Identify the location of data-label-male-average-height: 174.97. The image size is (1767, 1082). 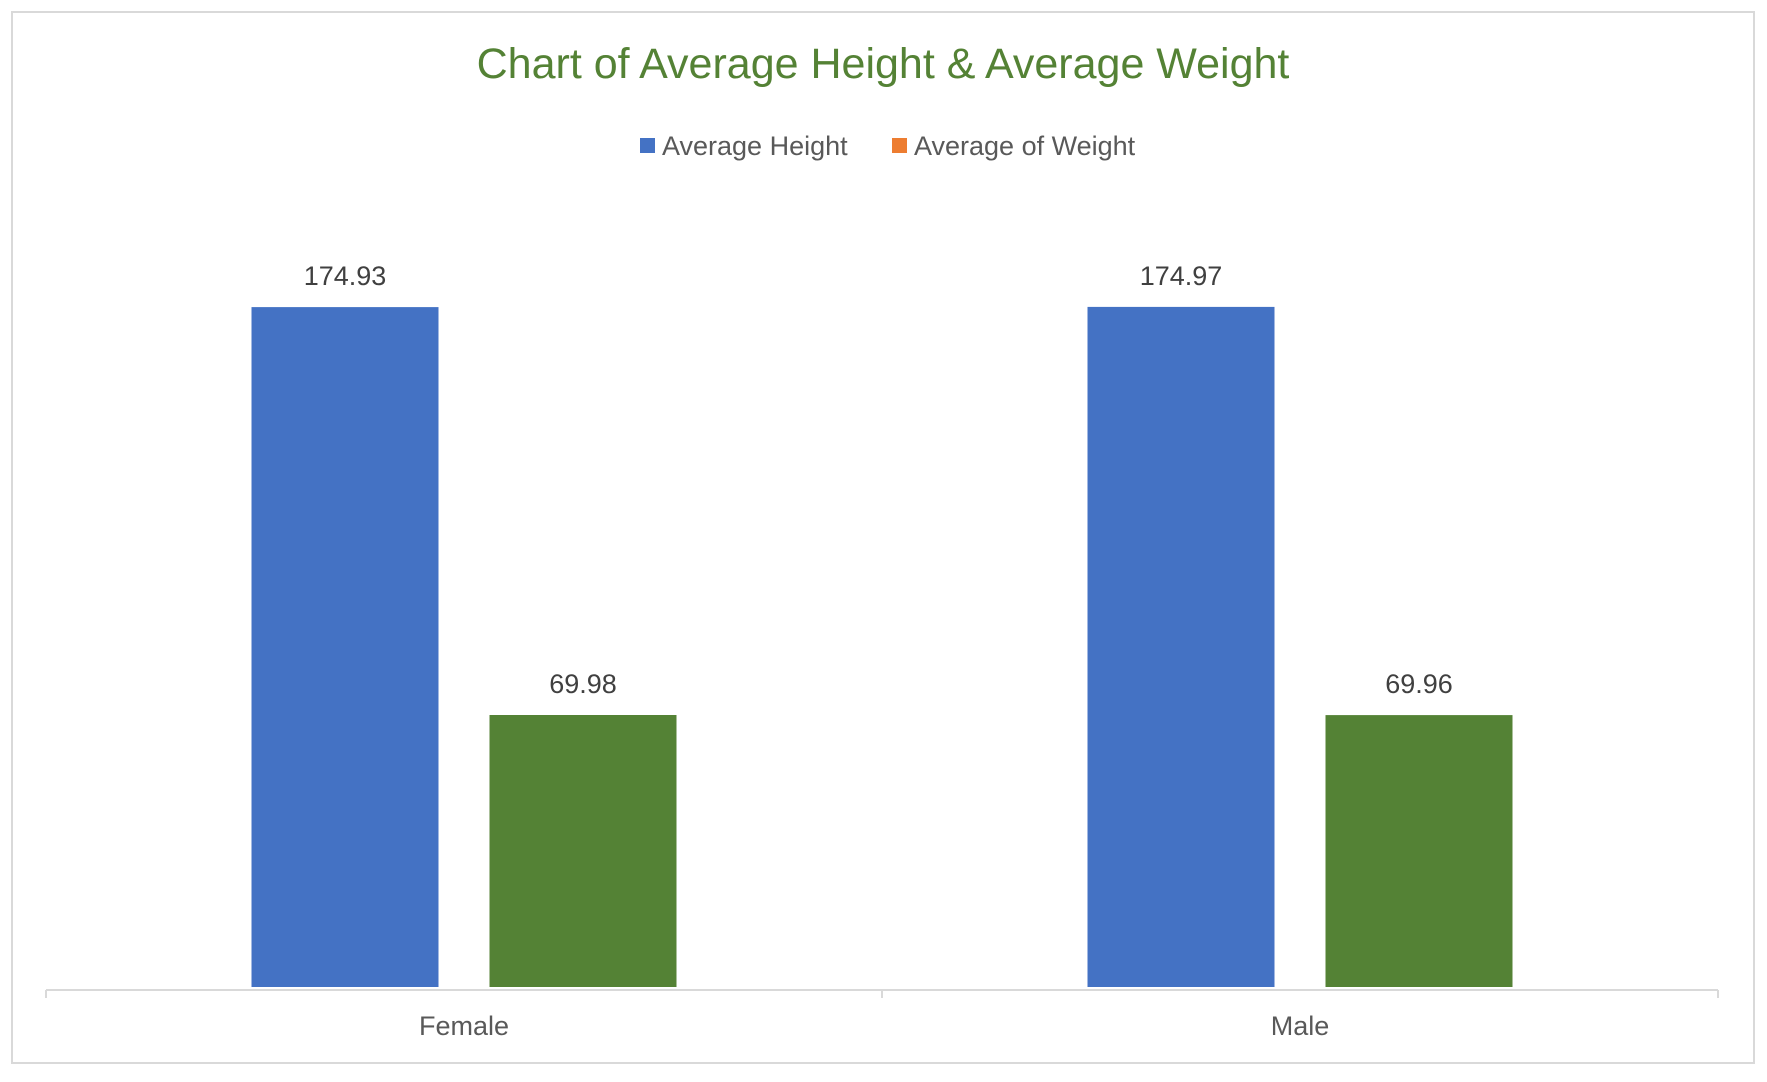
(1181, 276).